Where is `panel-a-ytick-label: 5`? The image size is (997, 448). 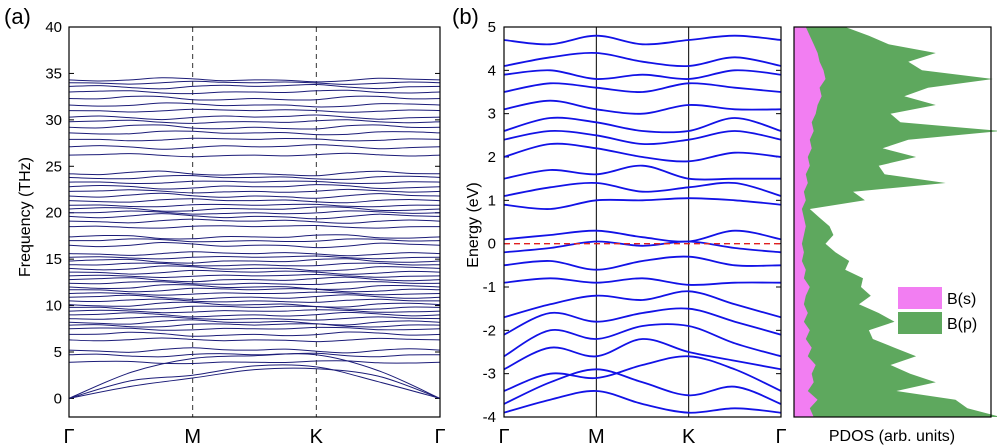
panel-a-ytick-label: 5 is located at coordinates (58, 352).